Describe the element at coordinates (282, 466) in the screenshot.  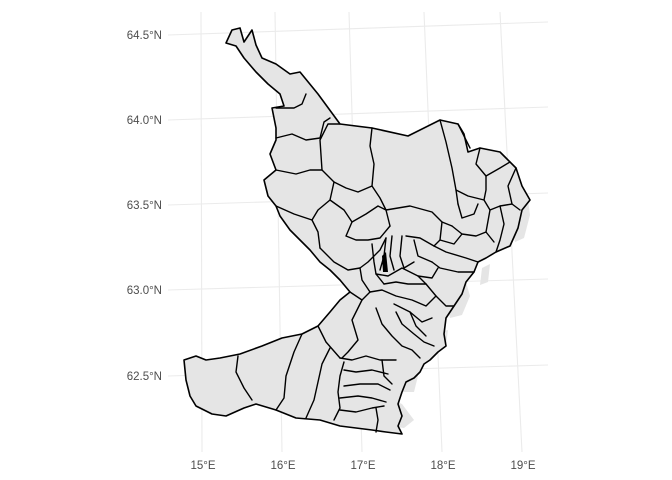
I see `x-tick-label: 16°E` at that location.